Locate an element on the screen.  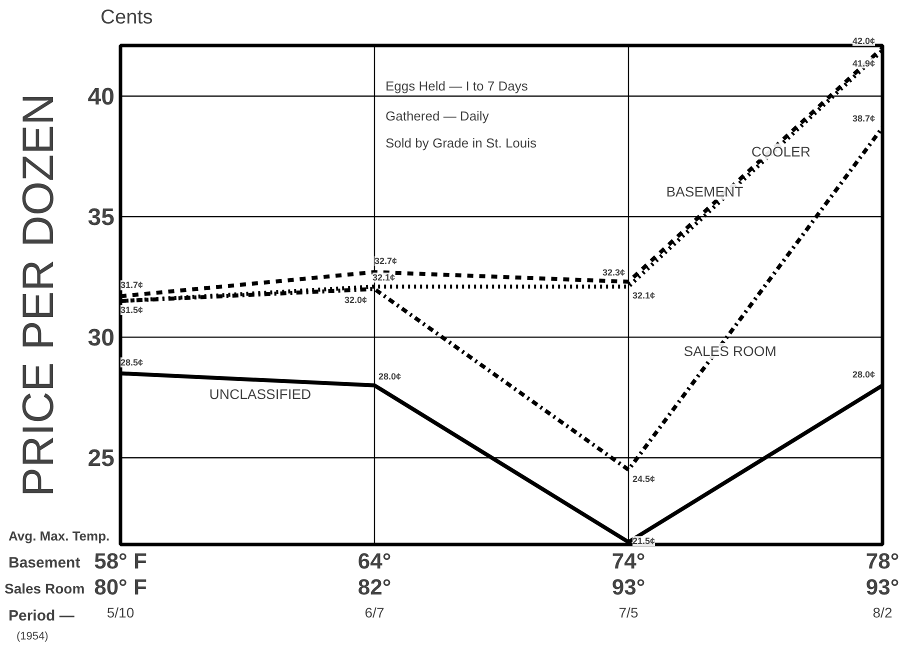
y-tick-label: 35 is located at coordinates (101, 218).